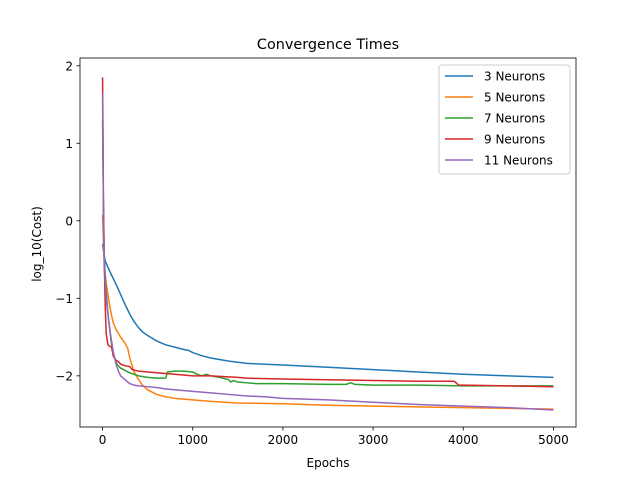  I want to click on x-axis-label: Epochs, so click(328, 463).